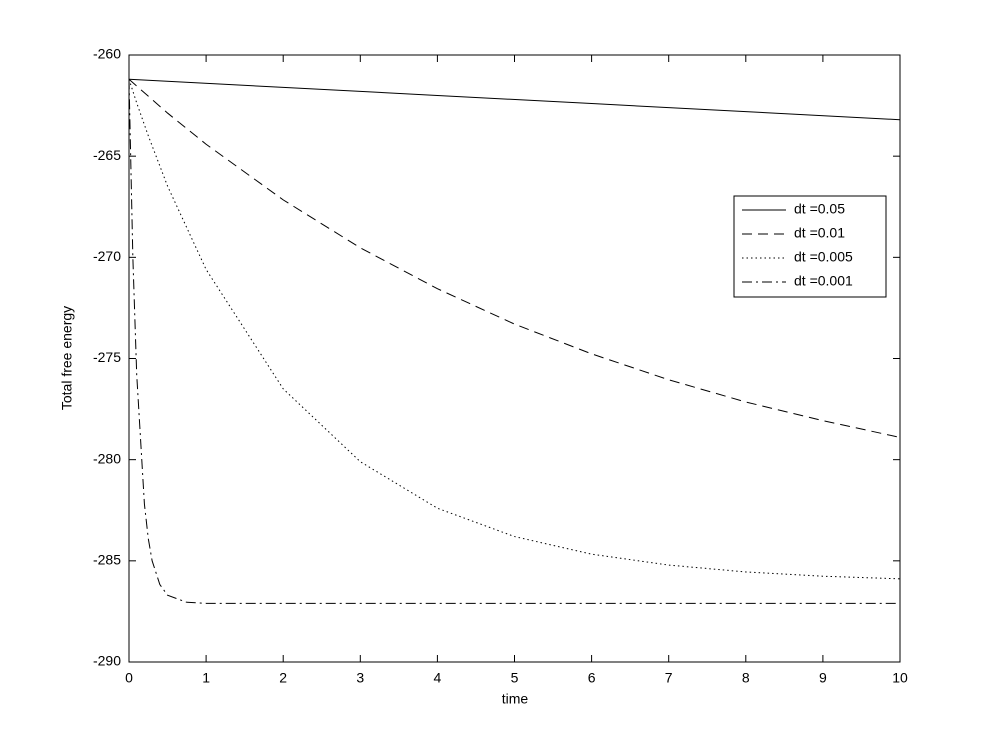 The image size is (995, 746). What do you see at coordinates (438, 678) in the screenshot?
I see `x-tick-label: 4` at bounding box center [438, 678].